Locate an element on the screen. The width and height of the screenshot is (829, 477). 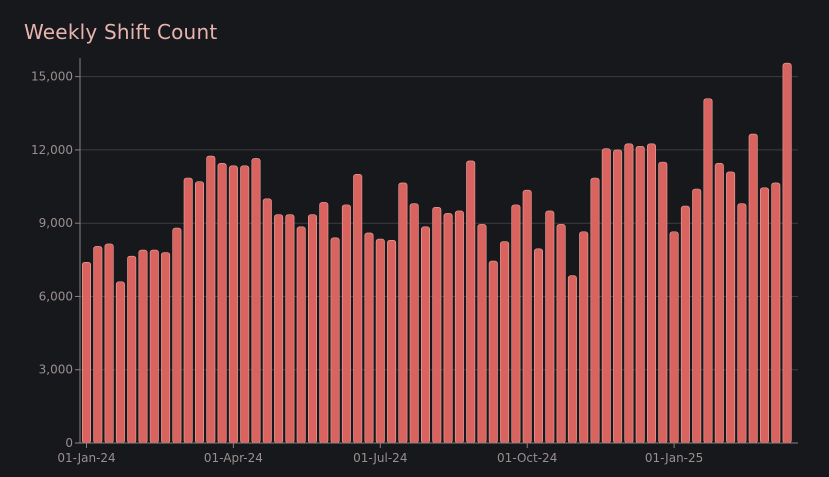
y-tick-label: 3,000 is located at coordinates (56, 370).